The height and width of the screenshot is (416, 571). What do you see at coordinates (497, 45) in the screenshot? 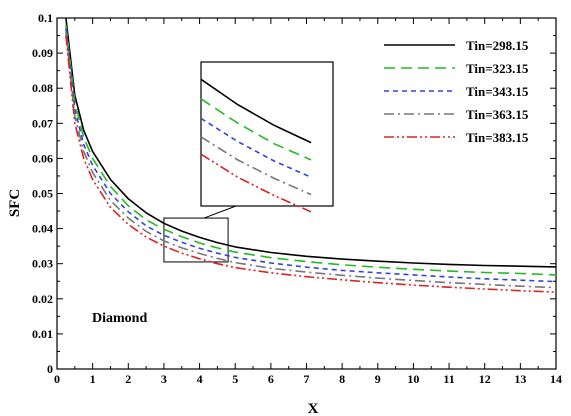
I see `legend-label: Tin=298.15` at bounding box center [497, 45].